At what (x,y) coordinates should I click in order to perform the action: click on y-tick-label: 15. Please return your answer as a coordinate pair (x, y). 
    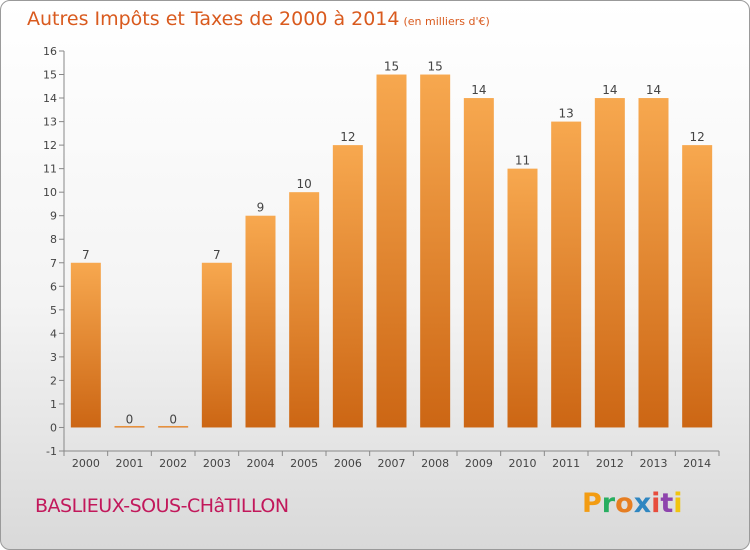
    Looking at the image, I should click on (50, 75).